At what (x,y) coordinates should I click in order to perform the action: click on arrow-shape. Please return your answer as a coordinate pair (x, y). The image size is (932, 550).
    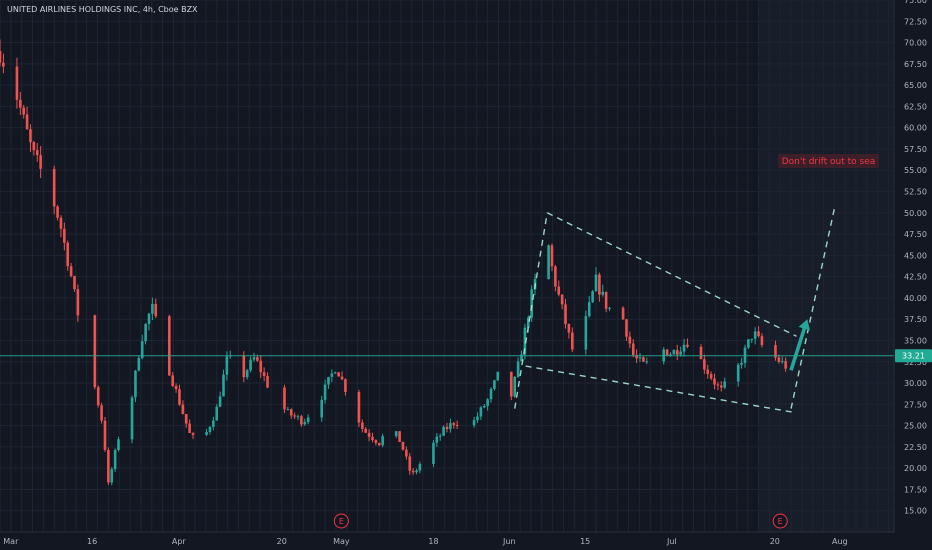
    Looking at the image, I should click on (799, 345).